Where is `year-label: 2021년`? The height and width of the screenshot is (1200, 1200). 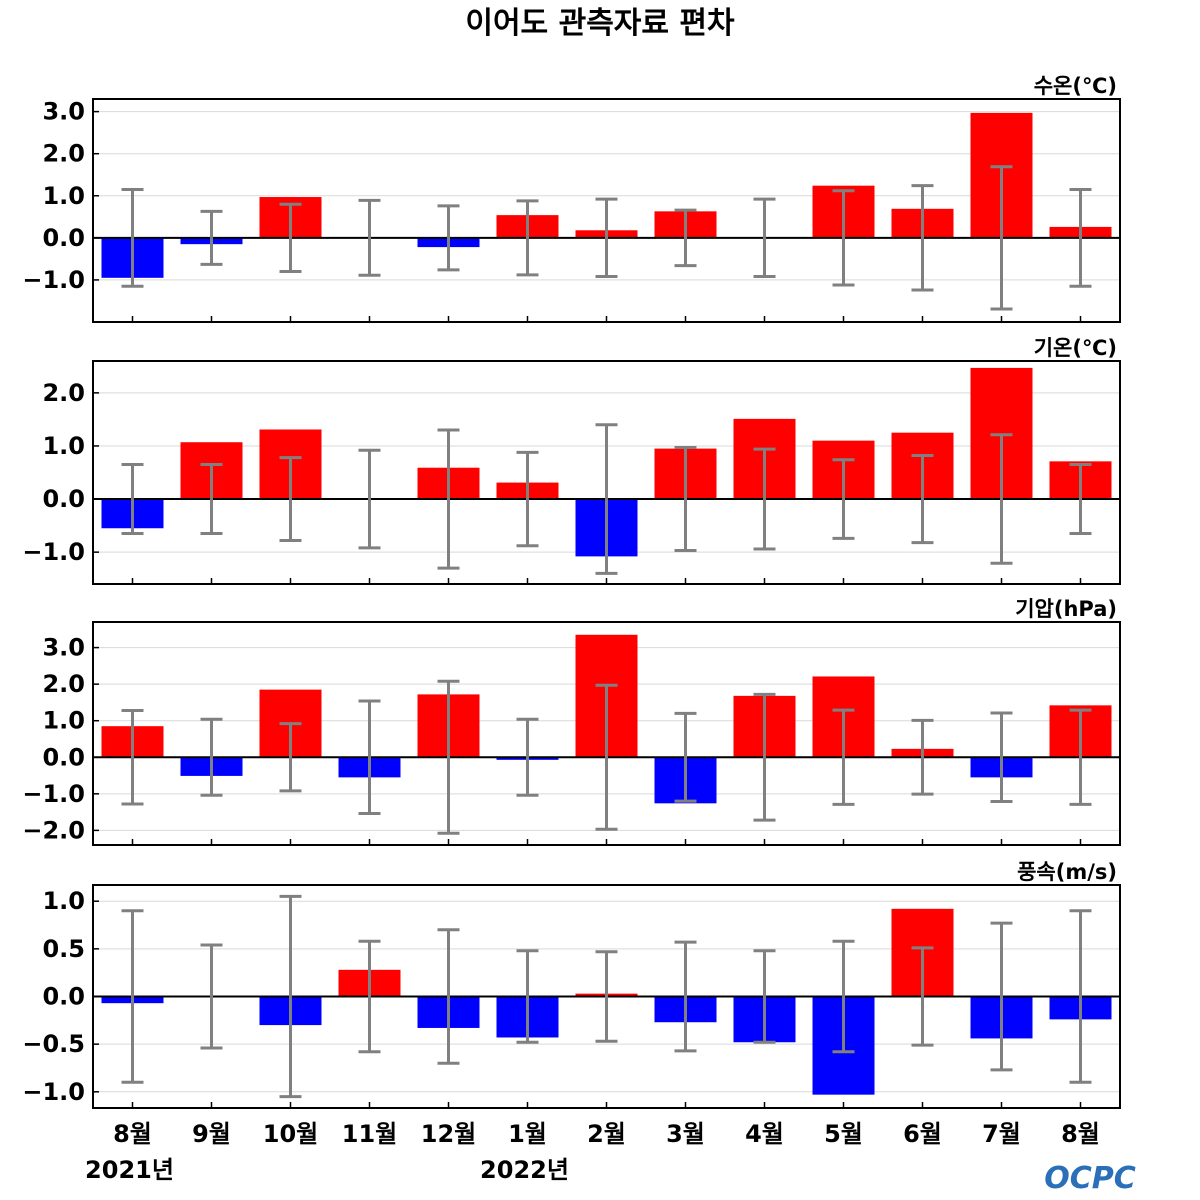 year-label: 2021년 is located at coordinates (129, 1170).